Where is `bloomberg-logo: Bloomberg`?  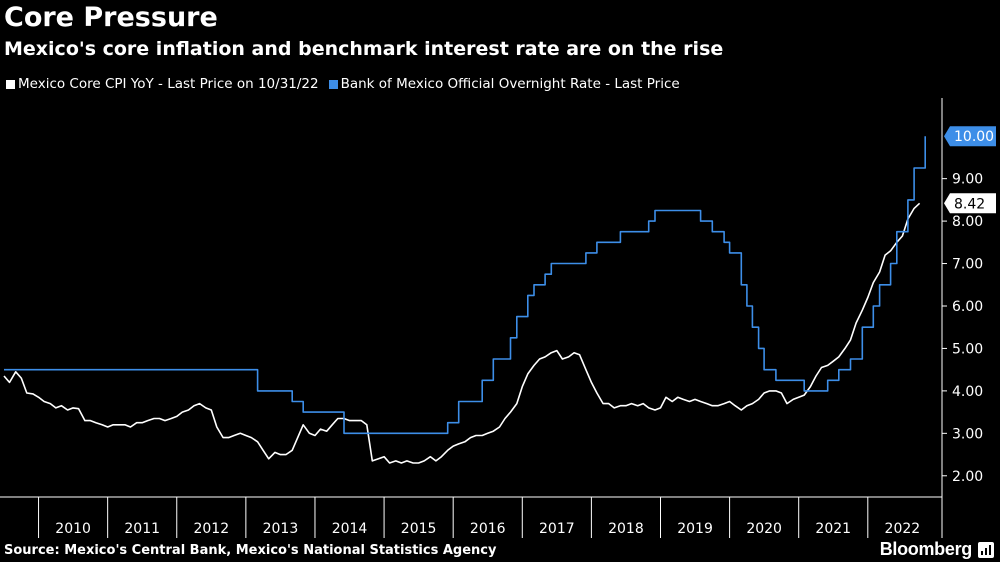 bloomberg-logo: Bloomberg is located at coordinates (926, 549).